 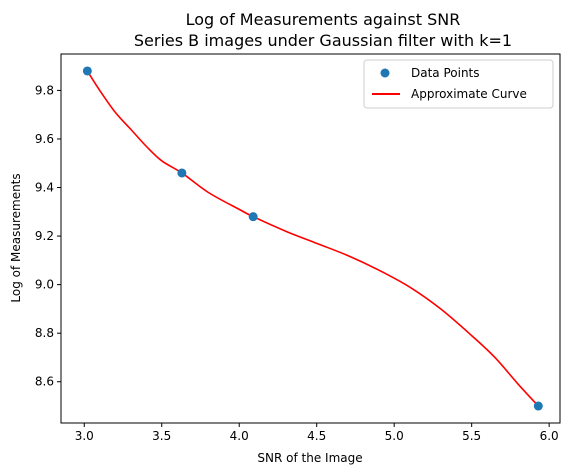 I want to click on legend: Data Points Approximate Curve, so click(x=458, y=84).